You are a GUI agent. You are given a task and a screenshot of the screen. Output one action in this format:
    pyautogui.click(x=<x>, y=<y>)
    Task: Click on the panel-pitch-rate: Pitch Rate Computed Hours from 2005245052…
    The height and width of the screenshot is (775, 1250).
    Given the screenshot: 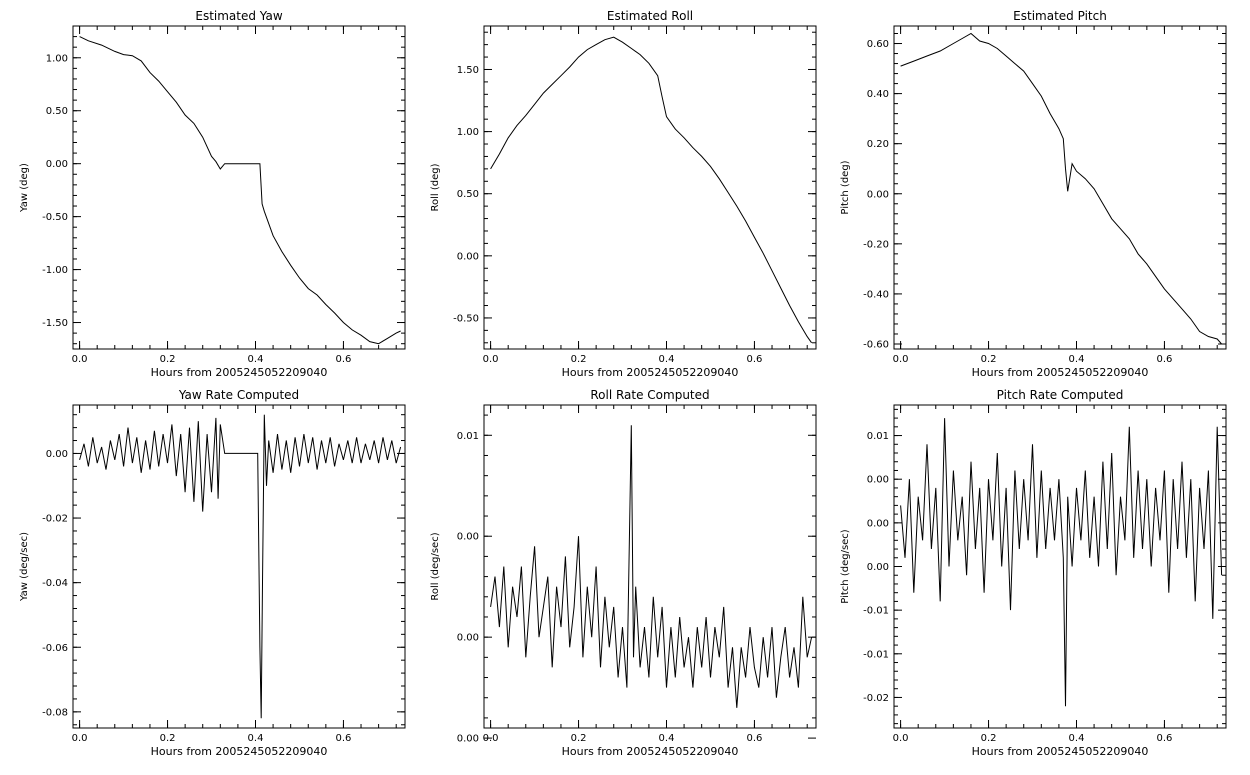 What is the action you would take?
    pyautogui.click(x=1033, y=573)
    